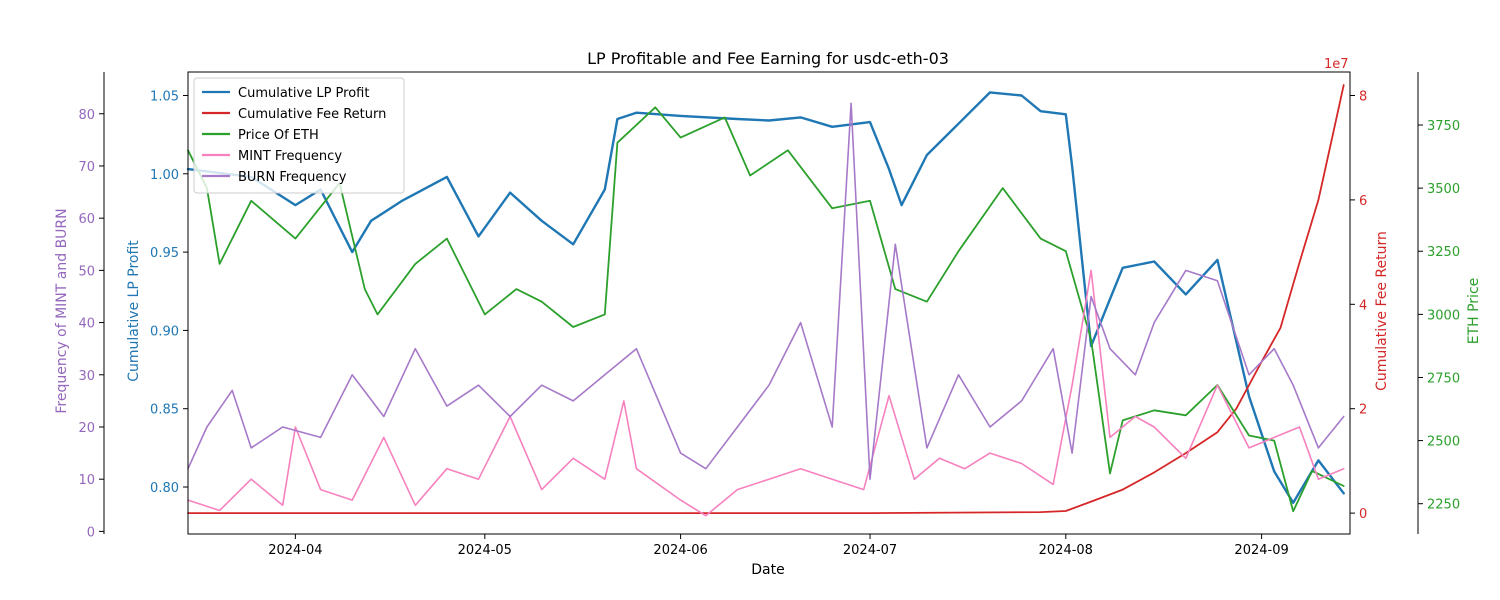 This screenshot has width=1500, height=600. I want to click on x-tick-label: 2024-08, so click(1066, 550).